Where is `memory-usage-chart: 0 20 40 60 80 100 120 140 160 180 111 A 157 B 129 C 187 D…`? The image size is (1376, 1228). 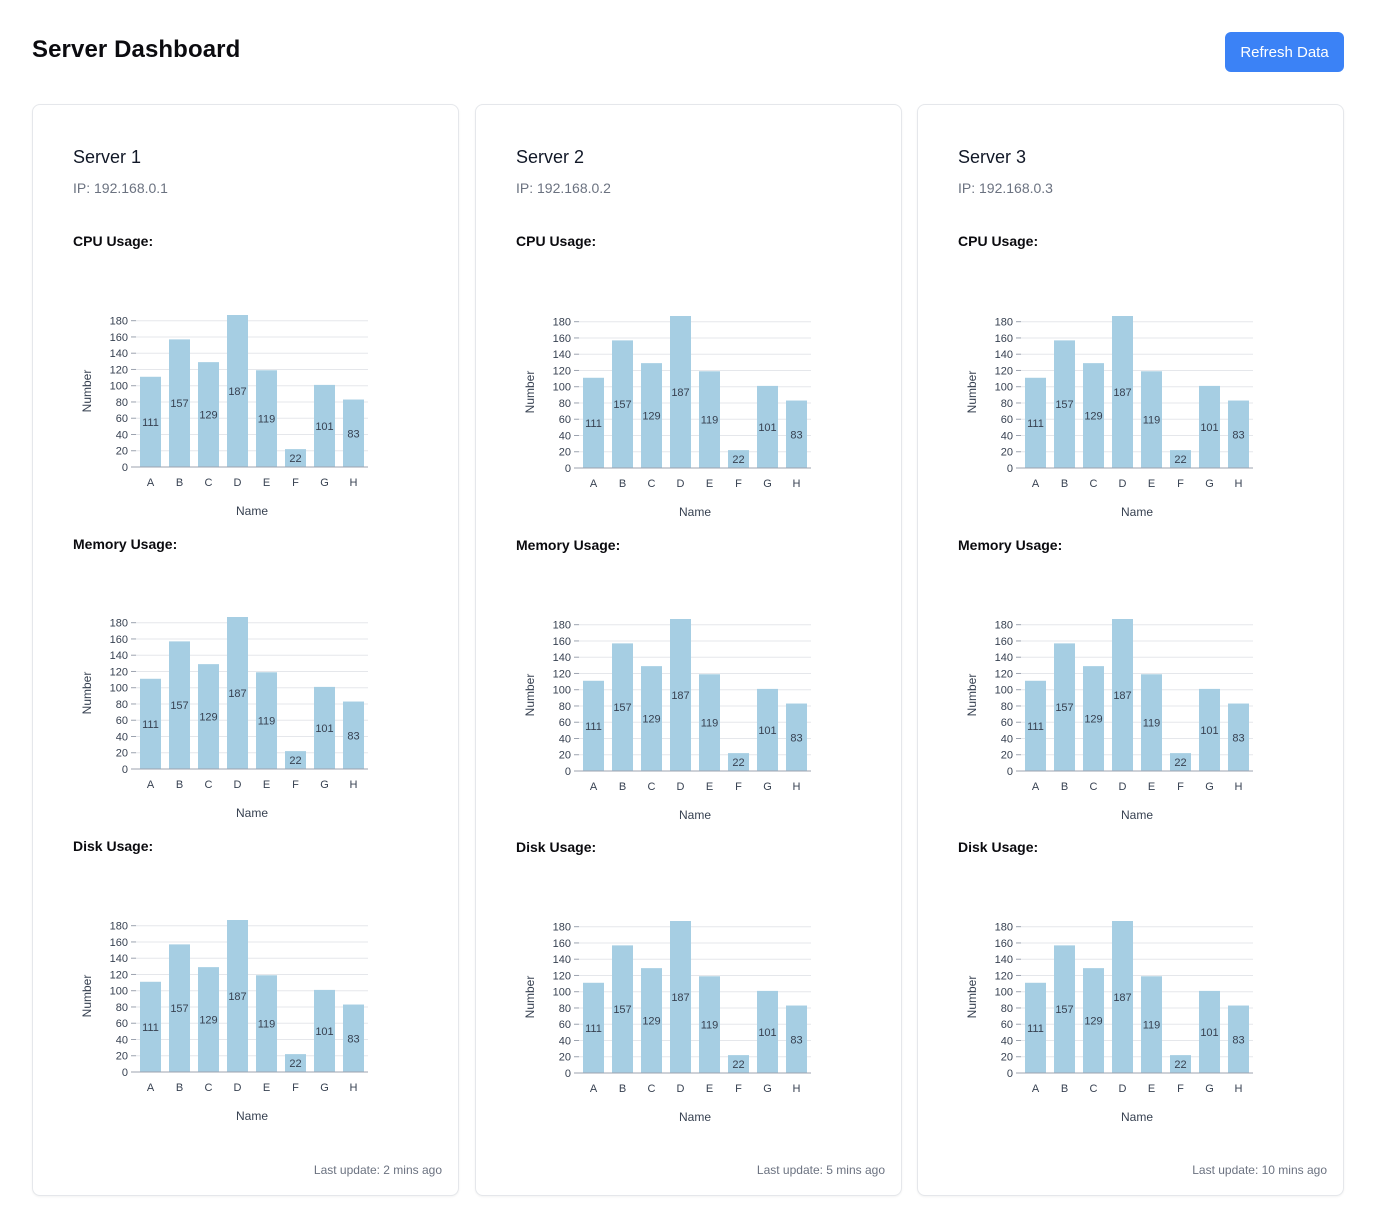 memory-usage-chart: 0 20 40 60 80 100 120 140 160 180 111 A 157 B 129 C 187 D… is located at coordinates (1113, 714).